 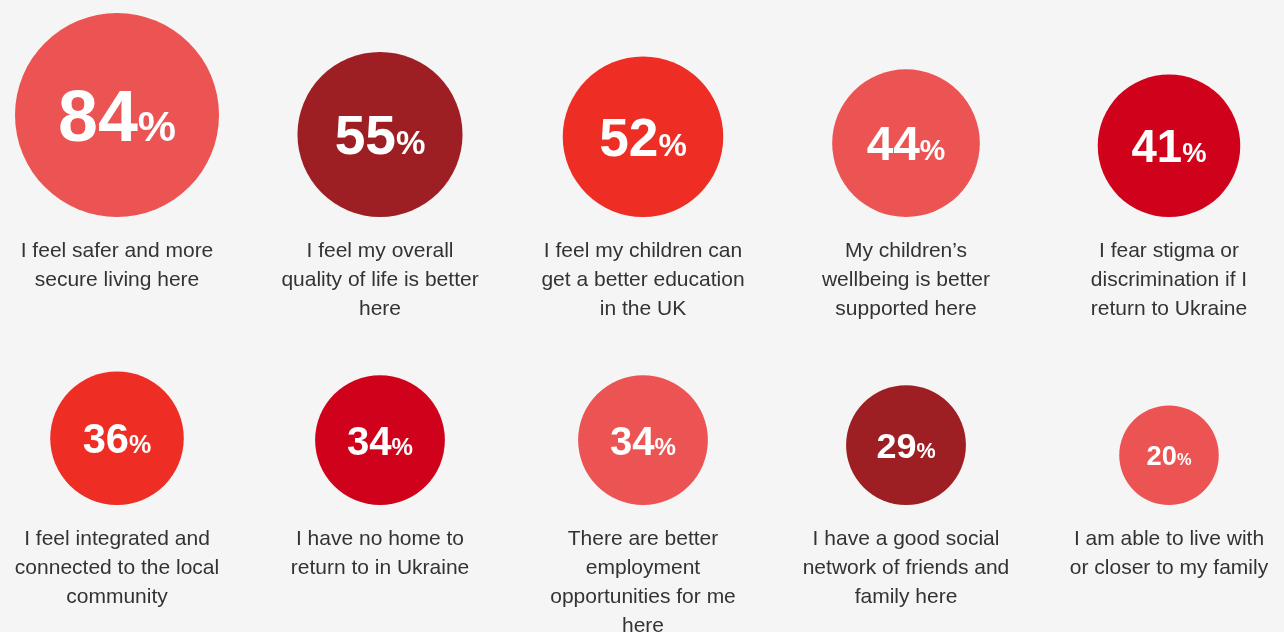 What do you see at coordinates (906, 566) in the screenshot?
I see `category-label: I have a good social network of friends and family here` at bounding box center [906, 566].